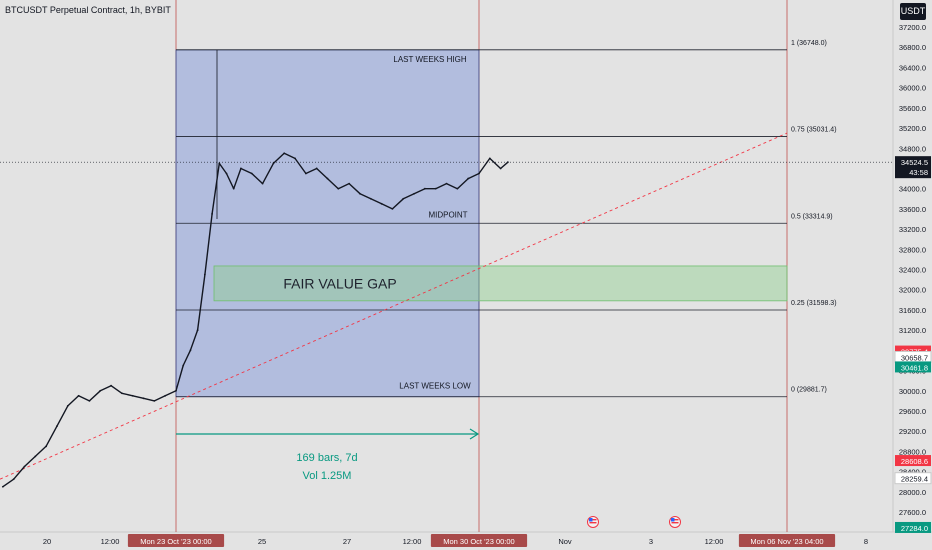  What do you see at coordinates (474, 434) in the screenshot?
I see `measure-arrow-head` at bounding box center [474, 434].